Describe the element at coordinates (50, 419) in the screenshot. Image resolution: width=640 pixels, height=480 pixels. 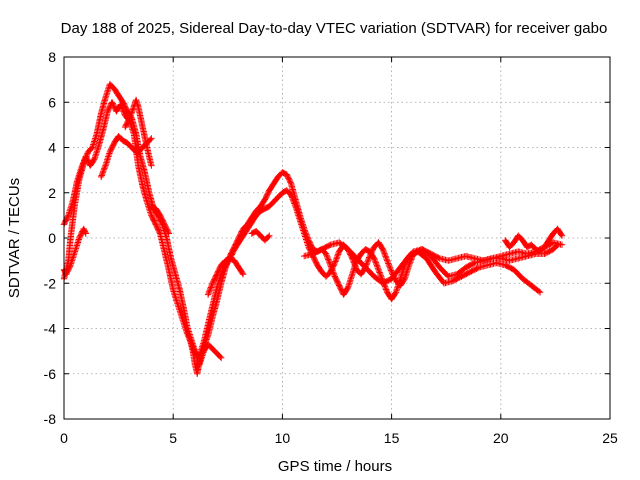
I see `y-tick-label: -8` at that location.